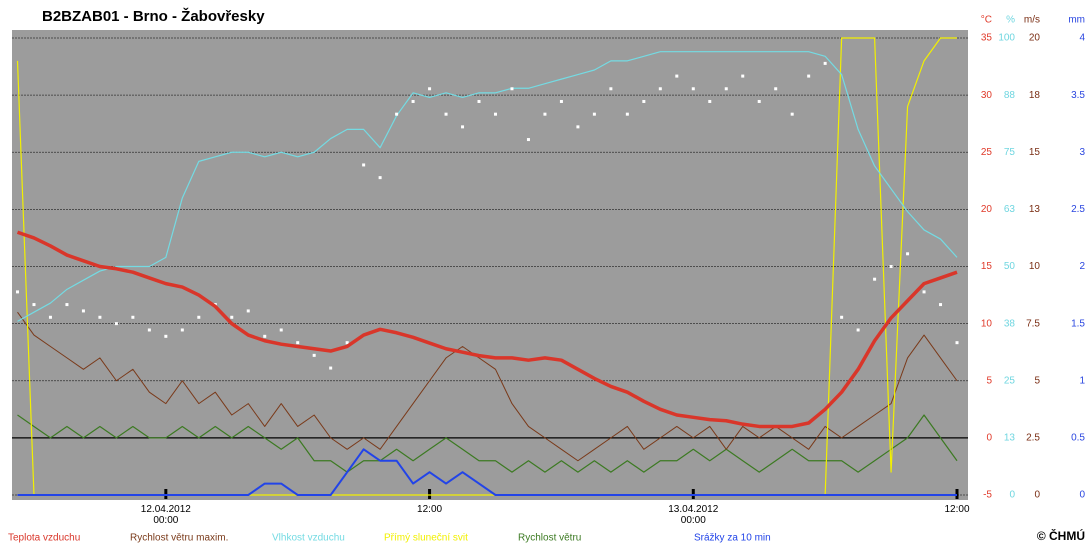 This screenshot has height=545, width=1087. Describe the element at coordinates (1010, 20) in the screenshot. I see `axis-unit: %` at that location.